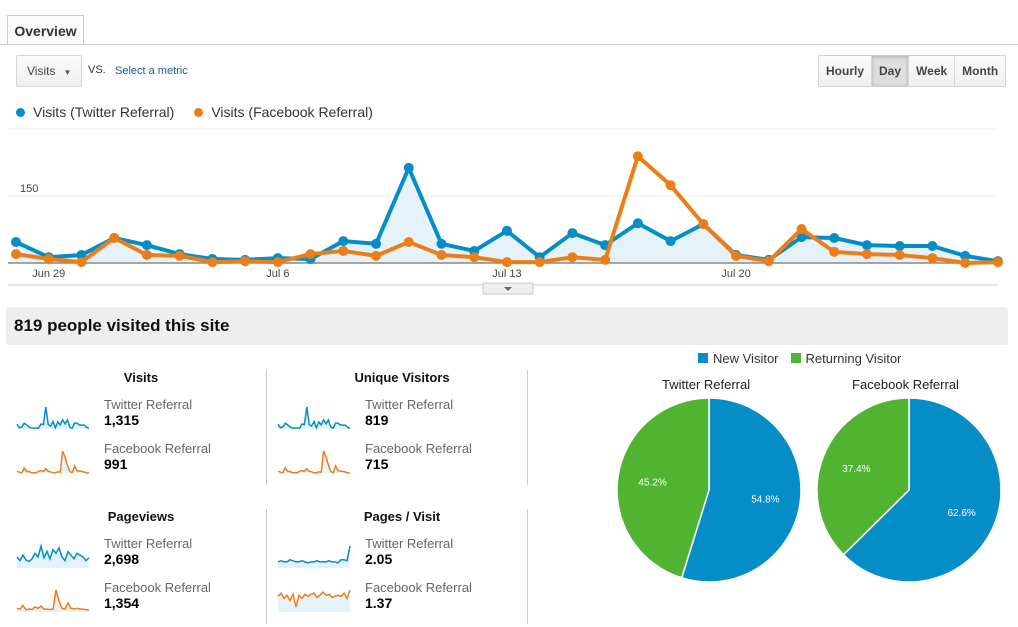  What do you see at coordinates (856, 469) in the screenshot?
I see `pie-label-returning-visitor: 37.4%` at bounding box center [856, 469].